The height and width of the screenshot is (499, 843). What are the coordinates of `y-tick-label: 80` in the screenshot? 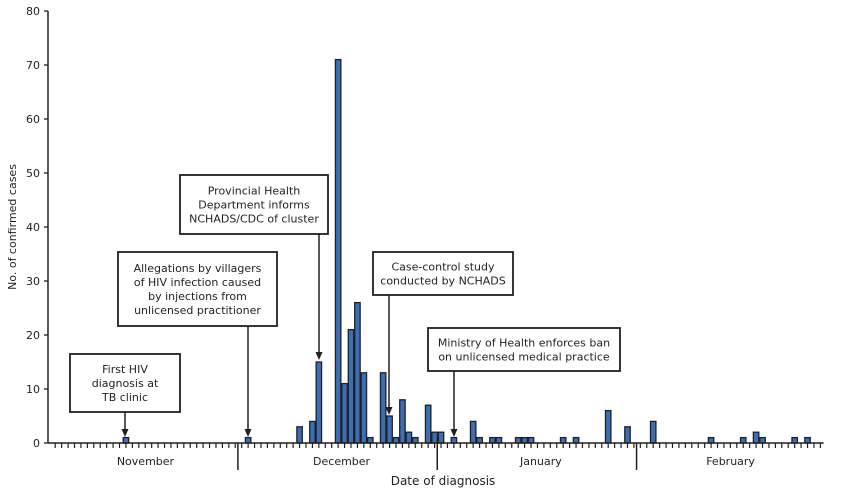 It's located at (33, 11).